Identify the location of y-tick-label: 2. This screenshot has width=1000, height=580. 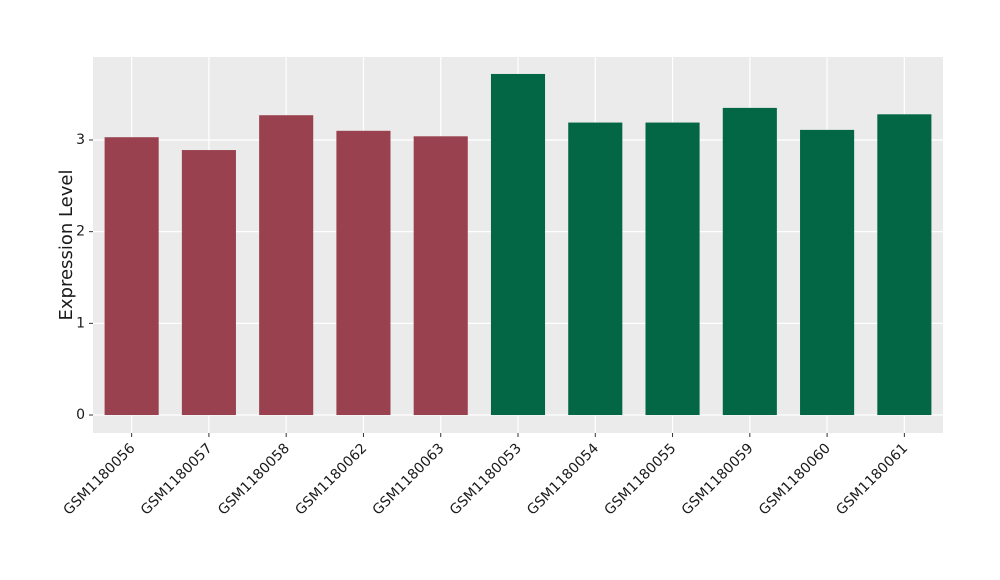
(80, 232).